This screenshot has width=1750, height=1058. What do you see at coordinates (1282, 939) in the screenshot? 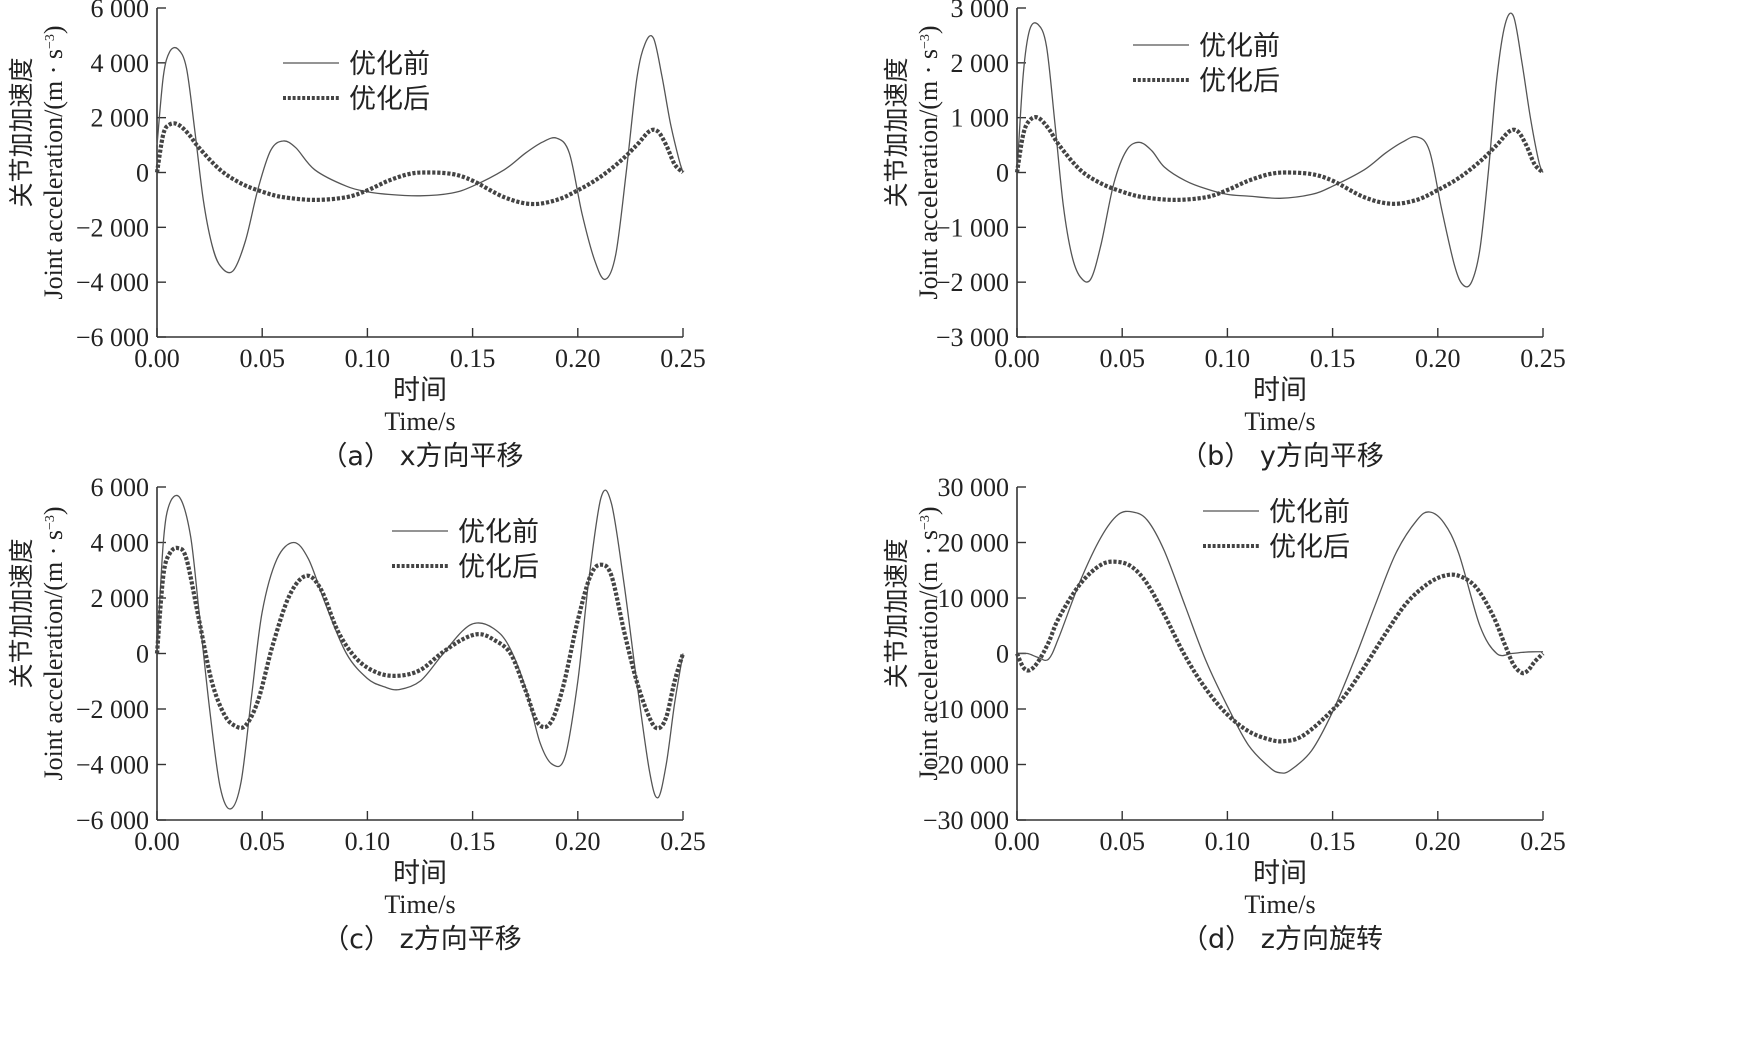
I see `panel-caption: （d） z方向旋转` at bounding box center [1282, 939].